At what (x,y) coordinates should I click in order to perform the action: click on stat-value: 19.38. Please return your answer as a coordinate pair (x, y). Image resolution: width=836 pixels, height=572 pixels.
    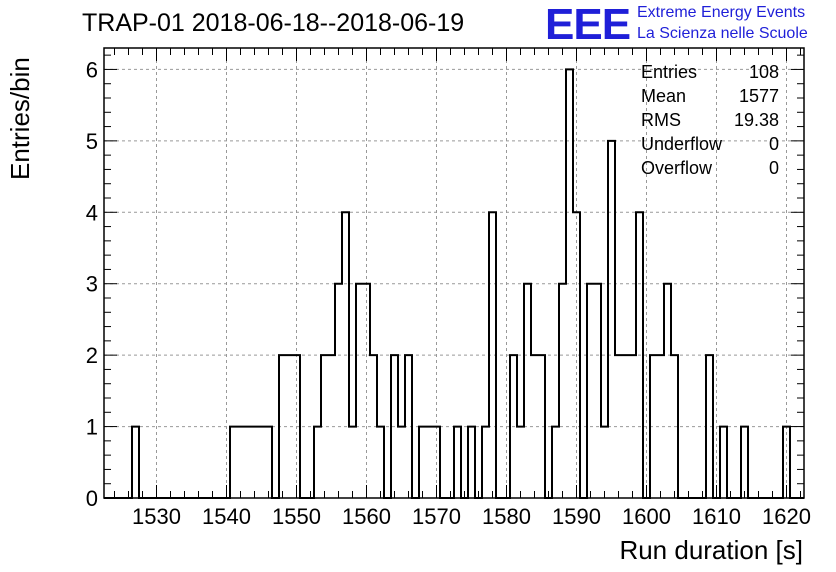
    Looking at the image, I should click on (756, 120).